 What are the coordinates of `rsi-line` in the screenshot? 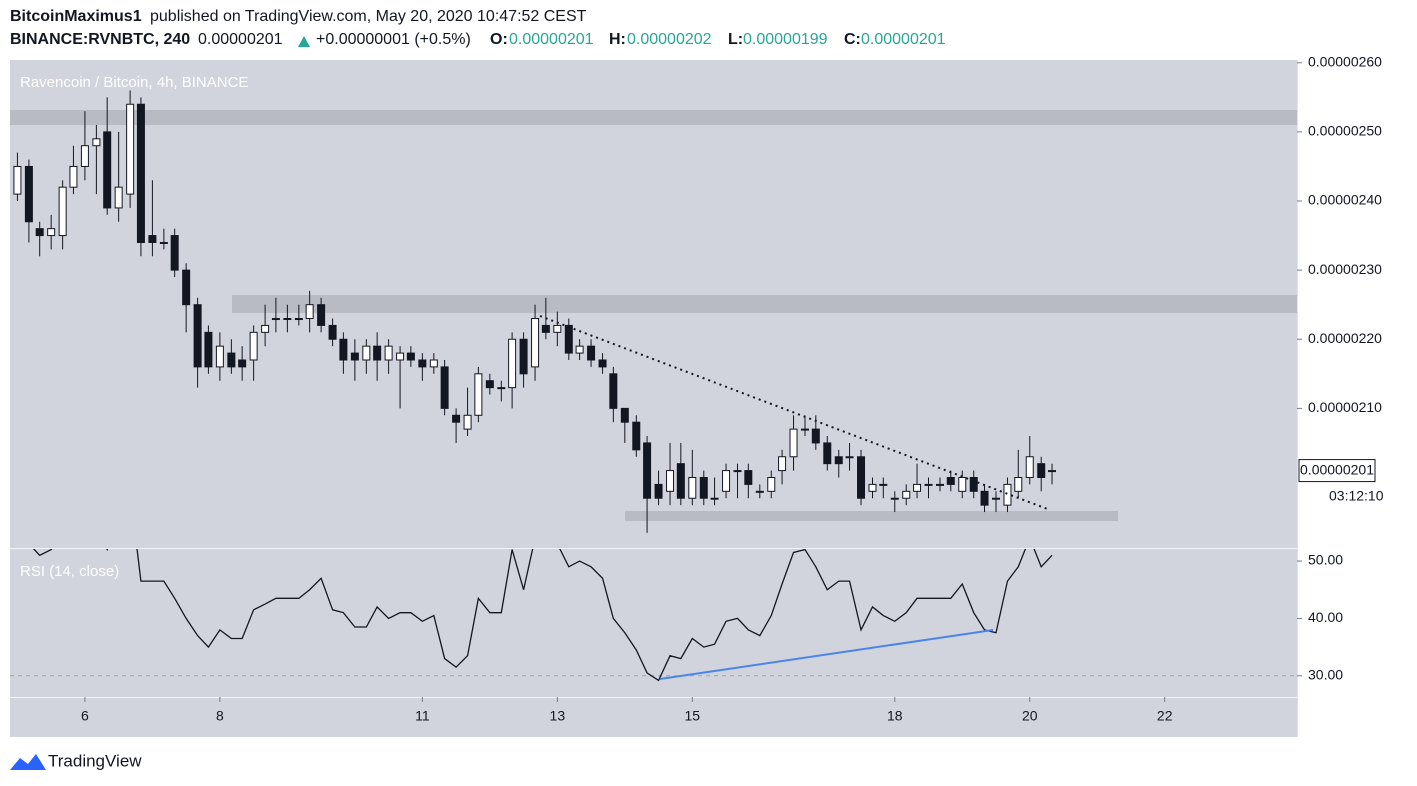 It's located at (542, 615).